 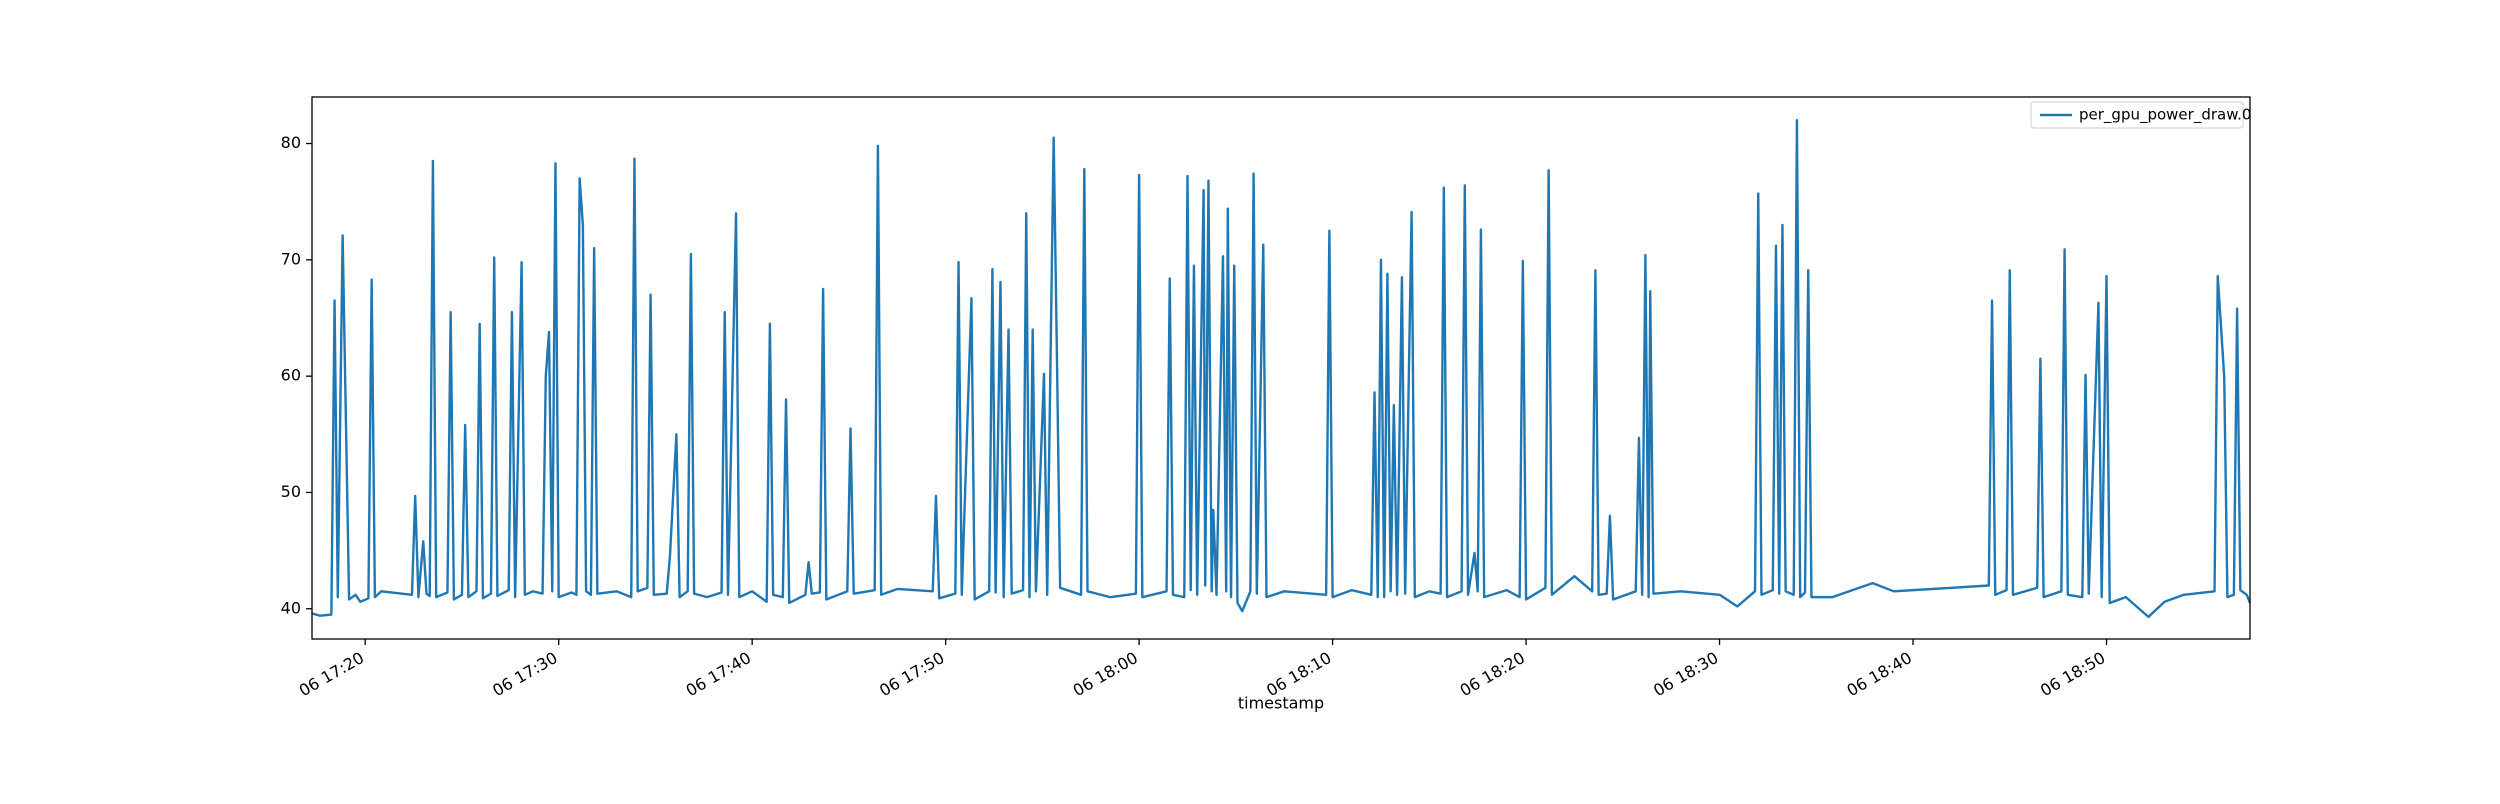 I want to click on y-tick-label: 40, so click(x=291, y=607).